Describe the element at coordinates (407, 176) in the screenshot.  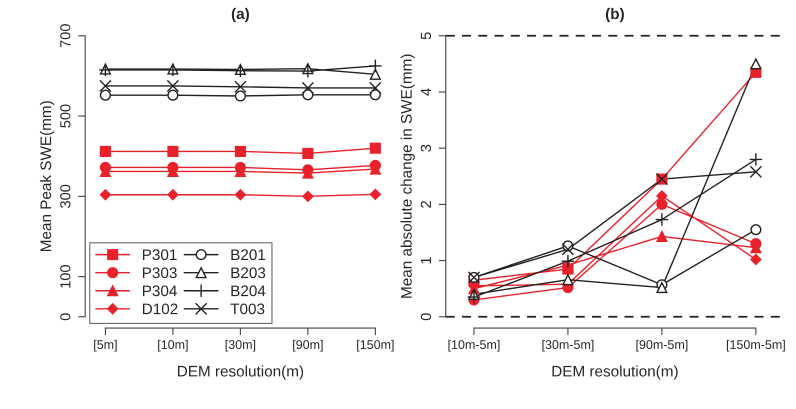
I see `y-axis-title: Mean absolute change in SWE(mm)` at that location.